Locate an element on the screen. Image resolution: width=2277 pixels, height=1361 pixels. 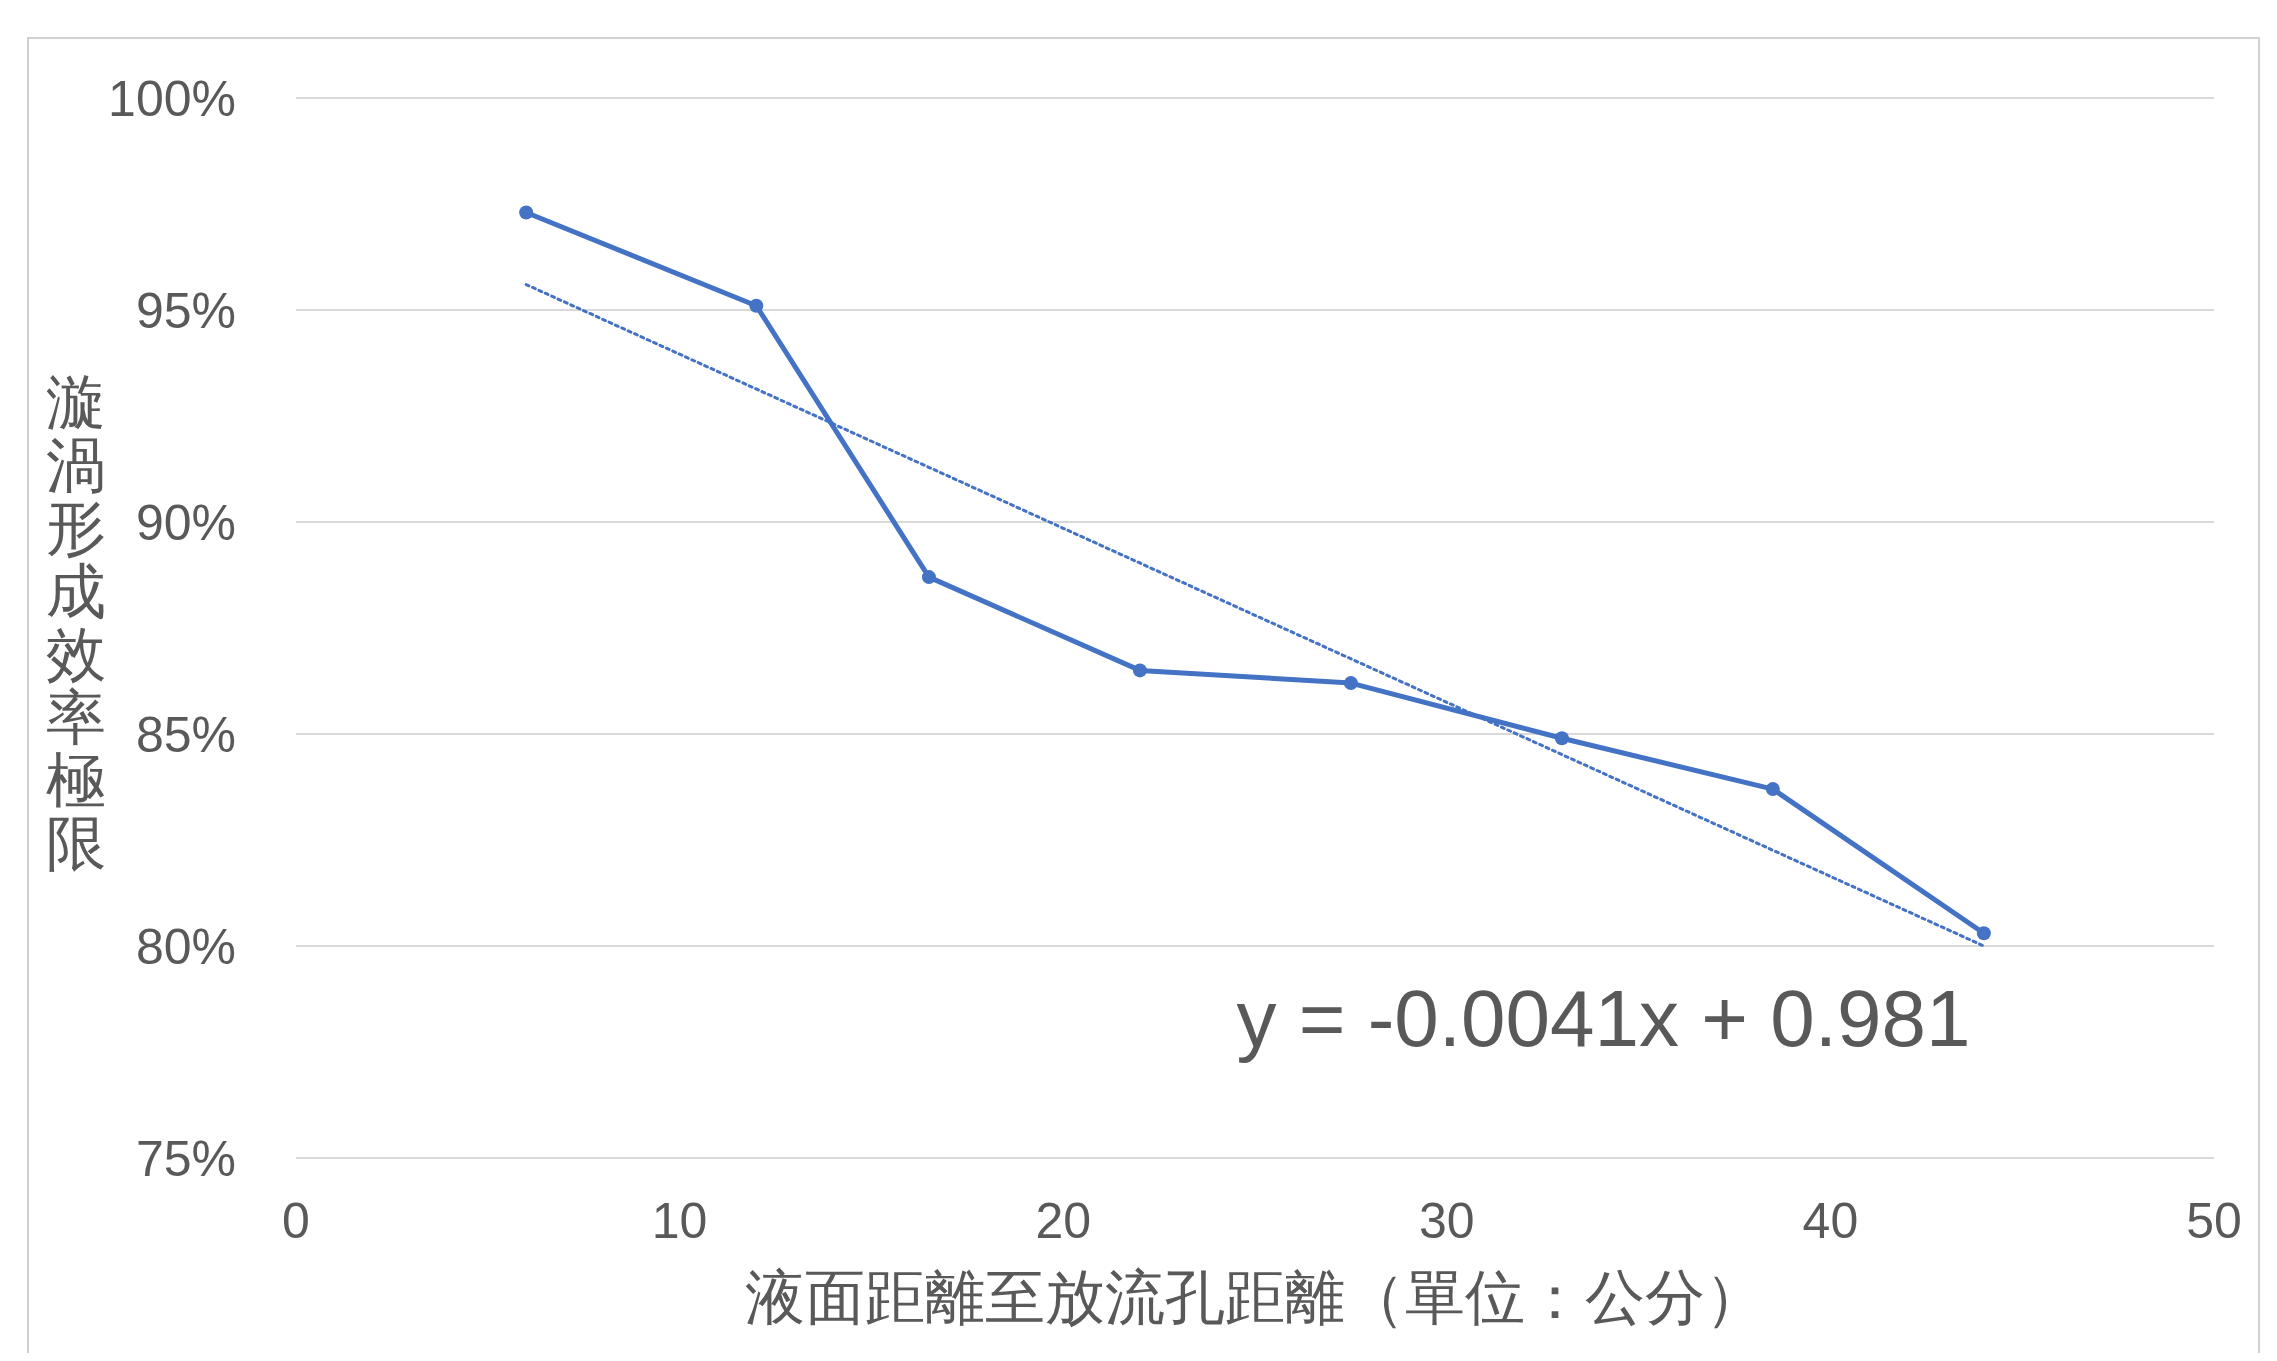
x-tick-label: 50 is located at coordinates (2214, 1221).